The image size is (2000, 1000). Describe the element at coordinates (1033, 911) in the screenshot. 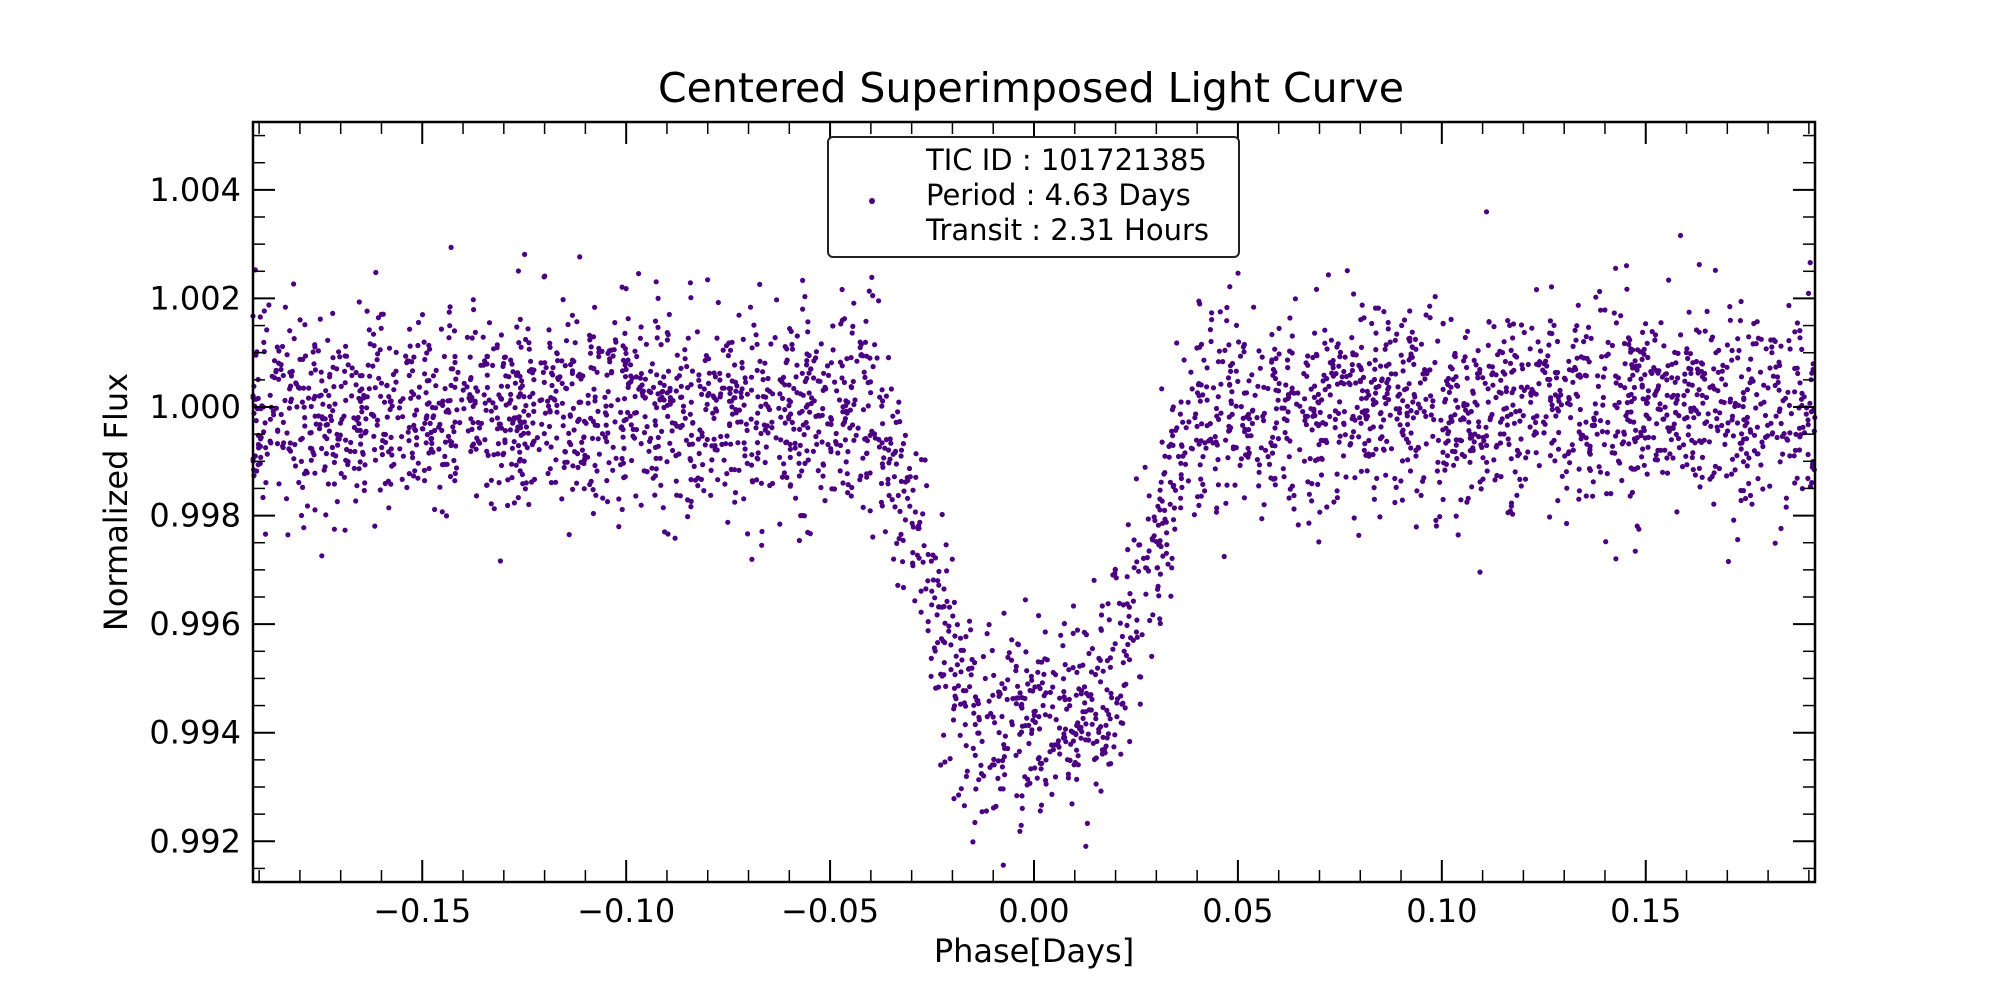

I see `x-tick-label: 0.00` at that location.